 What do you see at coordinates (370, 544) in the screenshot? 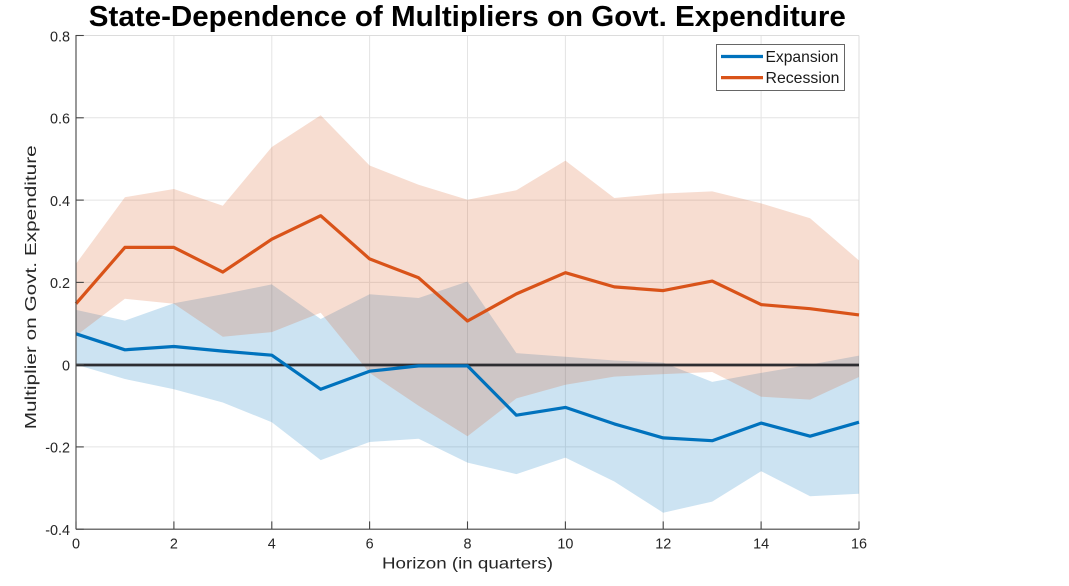
I see `svg-text: 6` at bounding box center [370, 544].